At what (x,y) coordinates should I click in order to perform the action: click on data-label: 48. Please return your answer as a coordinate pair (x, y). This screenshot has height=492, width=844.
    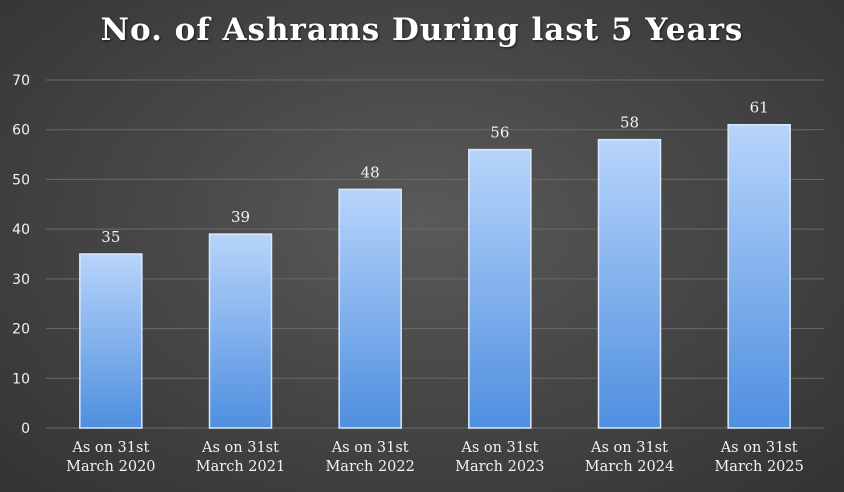
    Looking at the image, I should click on (370, 172).